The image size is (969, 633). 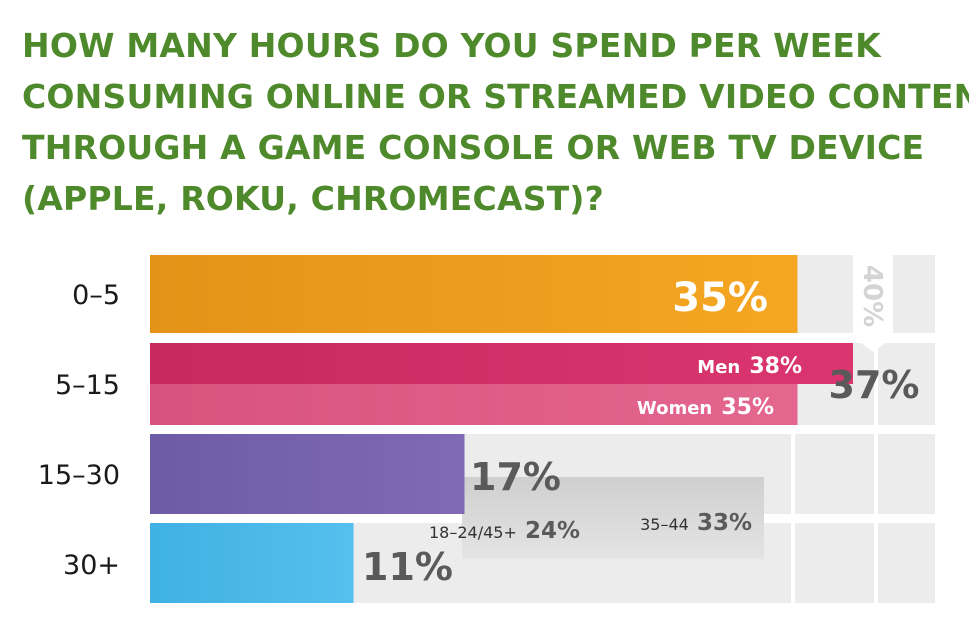 What do you see at coordinates (552, 531) in the screenshot?
I see `breakdown-18-24-value: 24%` at bounding box center [552, 531].